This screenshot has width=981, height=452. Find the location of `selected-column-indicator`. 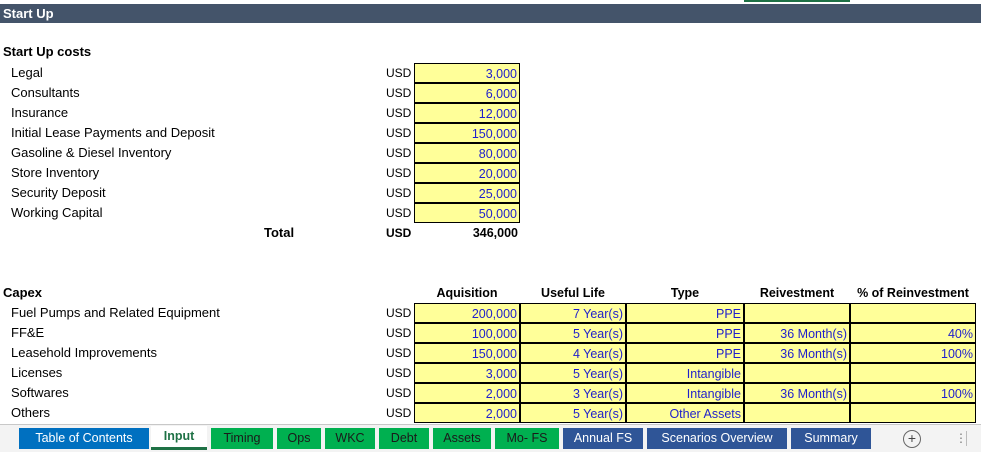

selected-column-indicator is located at coordinates (797, 1).